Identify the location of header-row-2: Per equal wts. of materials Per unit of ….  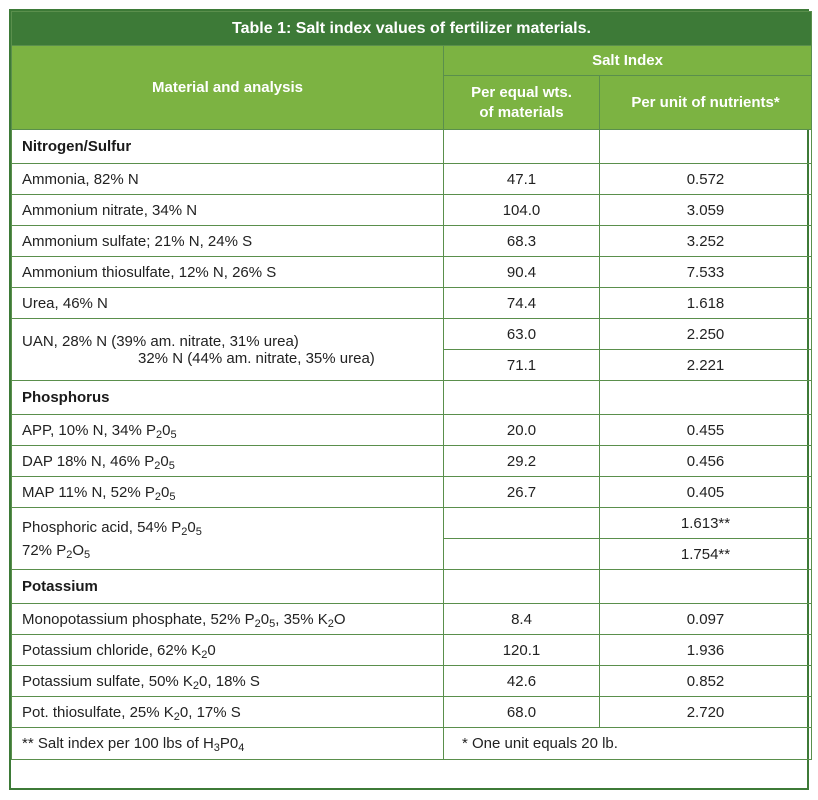
(412, 102).